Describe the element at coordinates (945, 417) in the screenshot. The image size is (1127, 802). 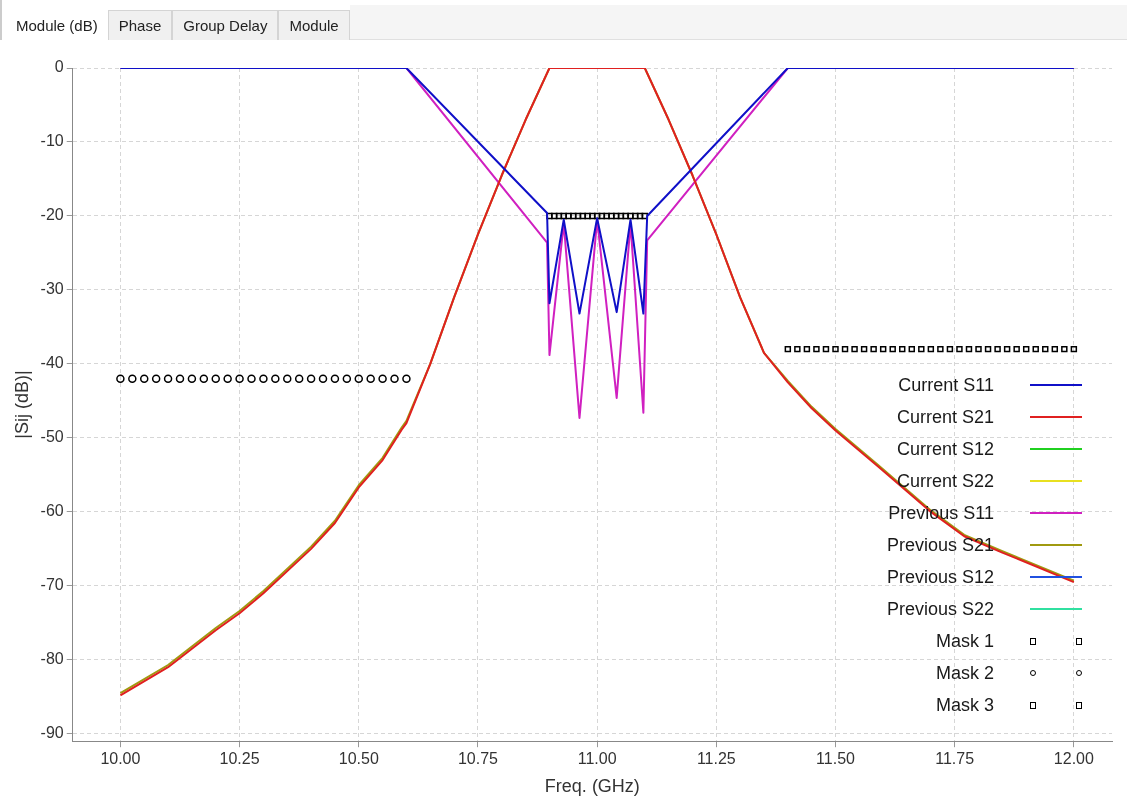
I see `legend-label: Current S21` at that location.